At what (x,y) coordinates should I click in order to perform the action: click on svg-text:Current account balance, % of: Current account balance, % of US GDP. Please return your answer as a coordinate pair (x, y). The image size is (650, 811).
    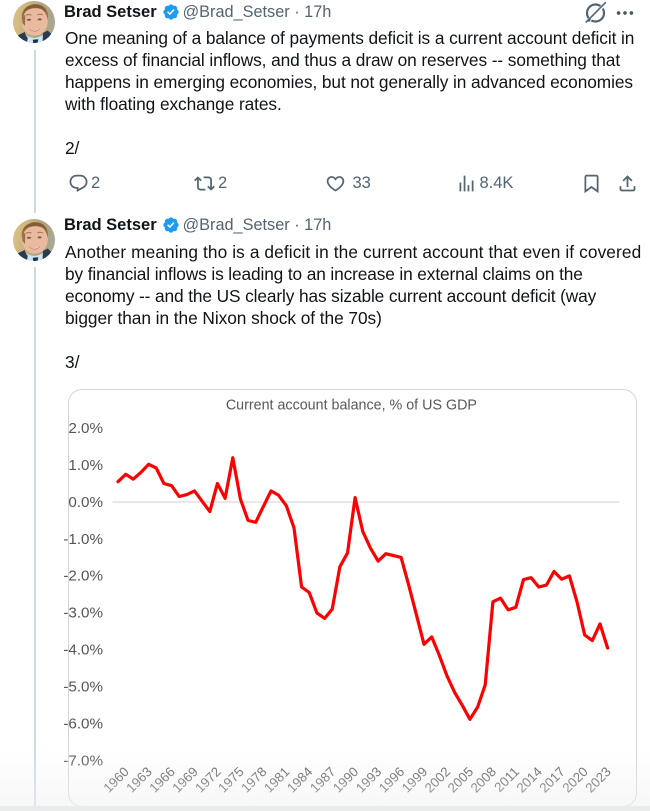
    Looking at the image, I should click on (350, 405).